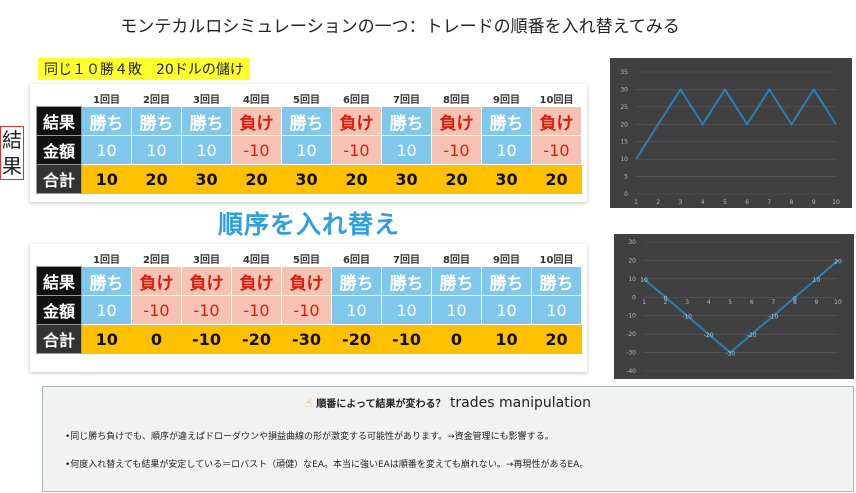 The image size is (856, 493). What do you see at coordinates (631, 316) in the screenshot?
I see `y-tick-label: -10` at bounding box center [631, 316].